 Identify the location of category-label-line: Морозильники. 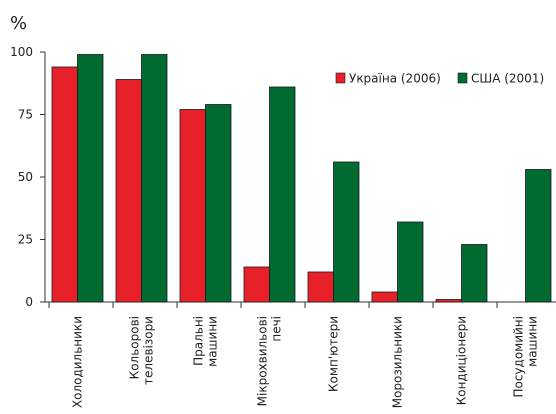
(398, 362).